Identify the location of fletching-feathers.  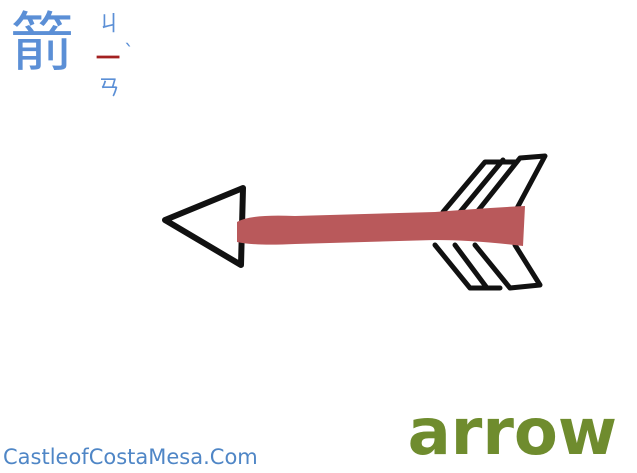
(490, 222).